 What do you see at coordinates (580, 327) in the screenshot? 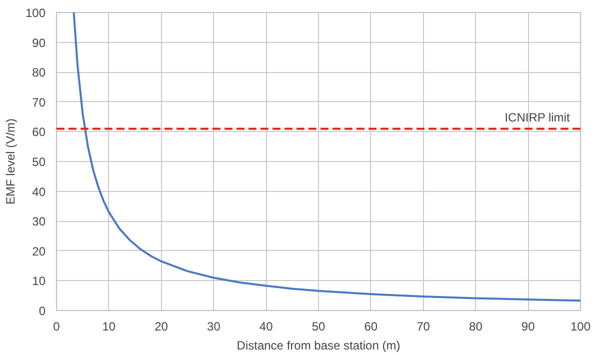
I see `x-tick-label: 100` at bounding box center [580, 327].